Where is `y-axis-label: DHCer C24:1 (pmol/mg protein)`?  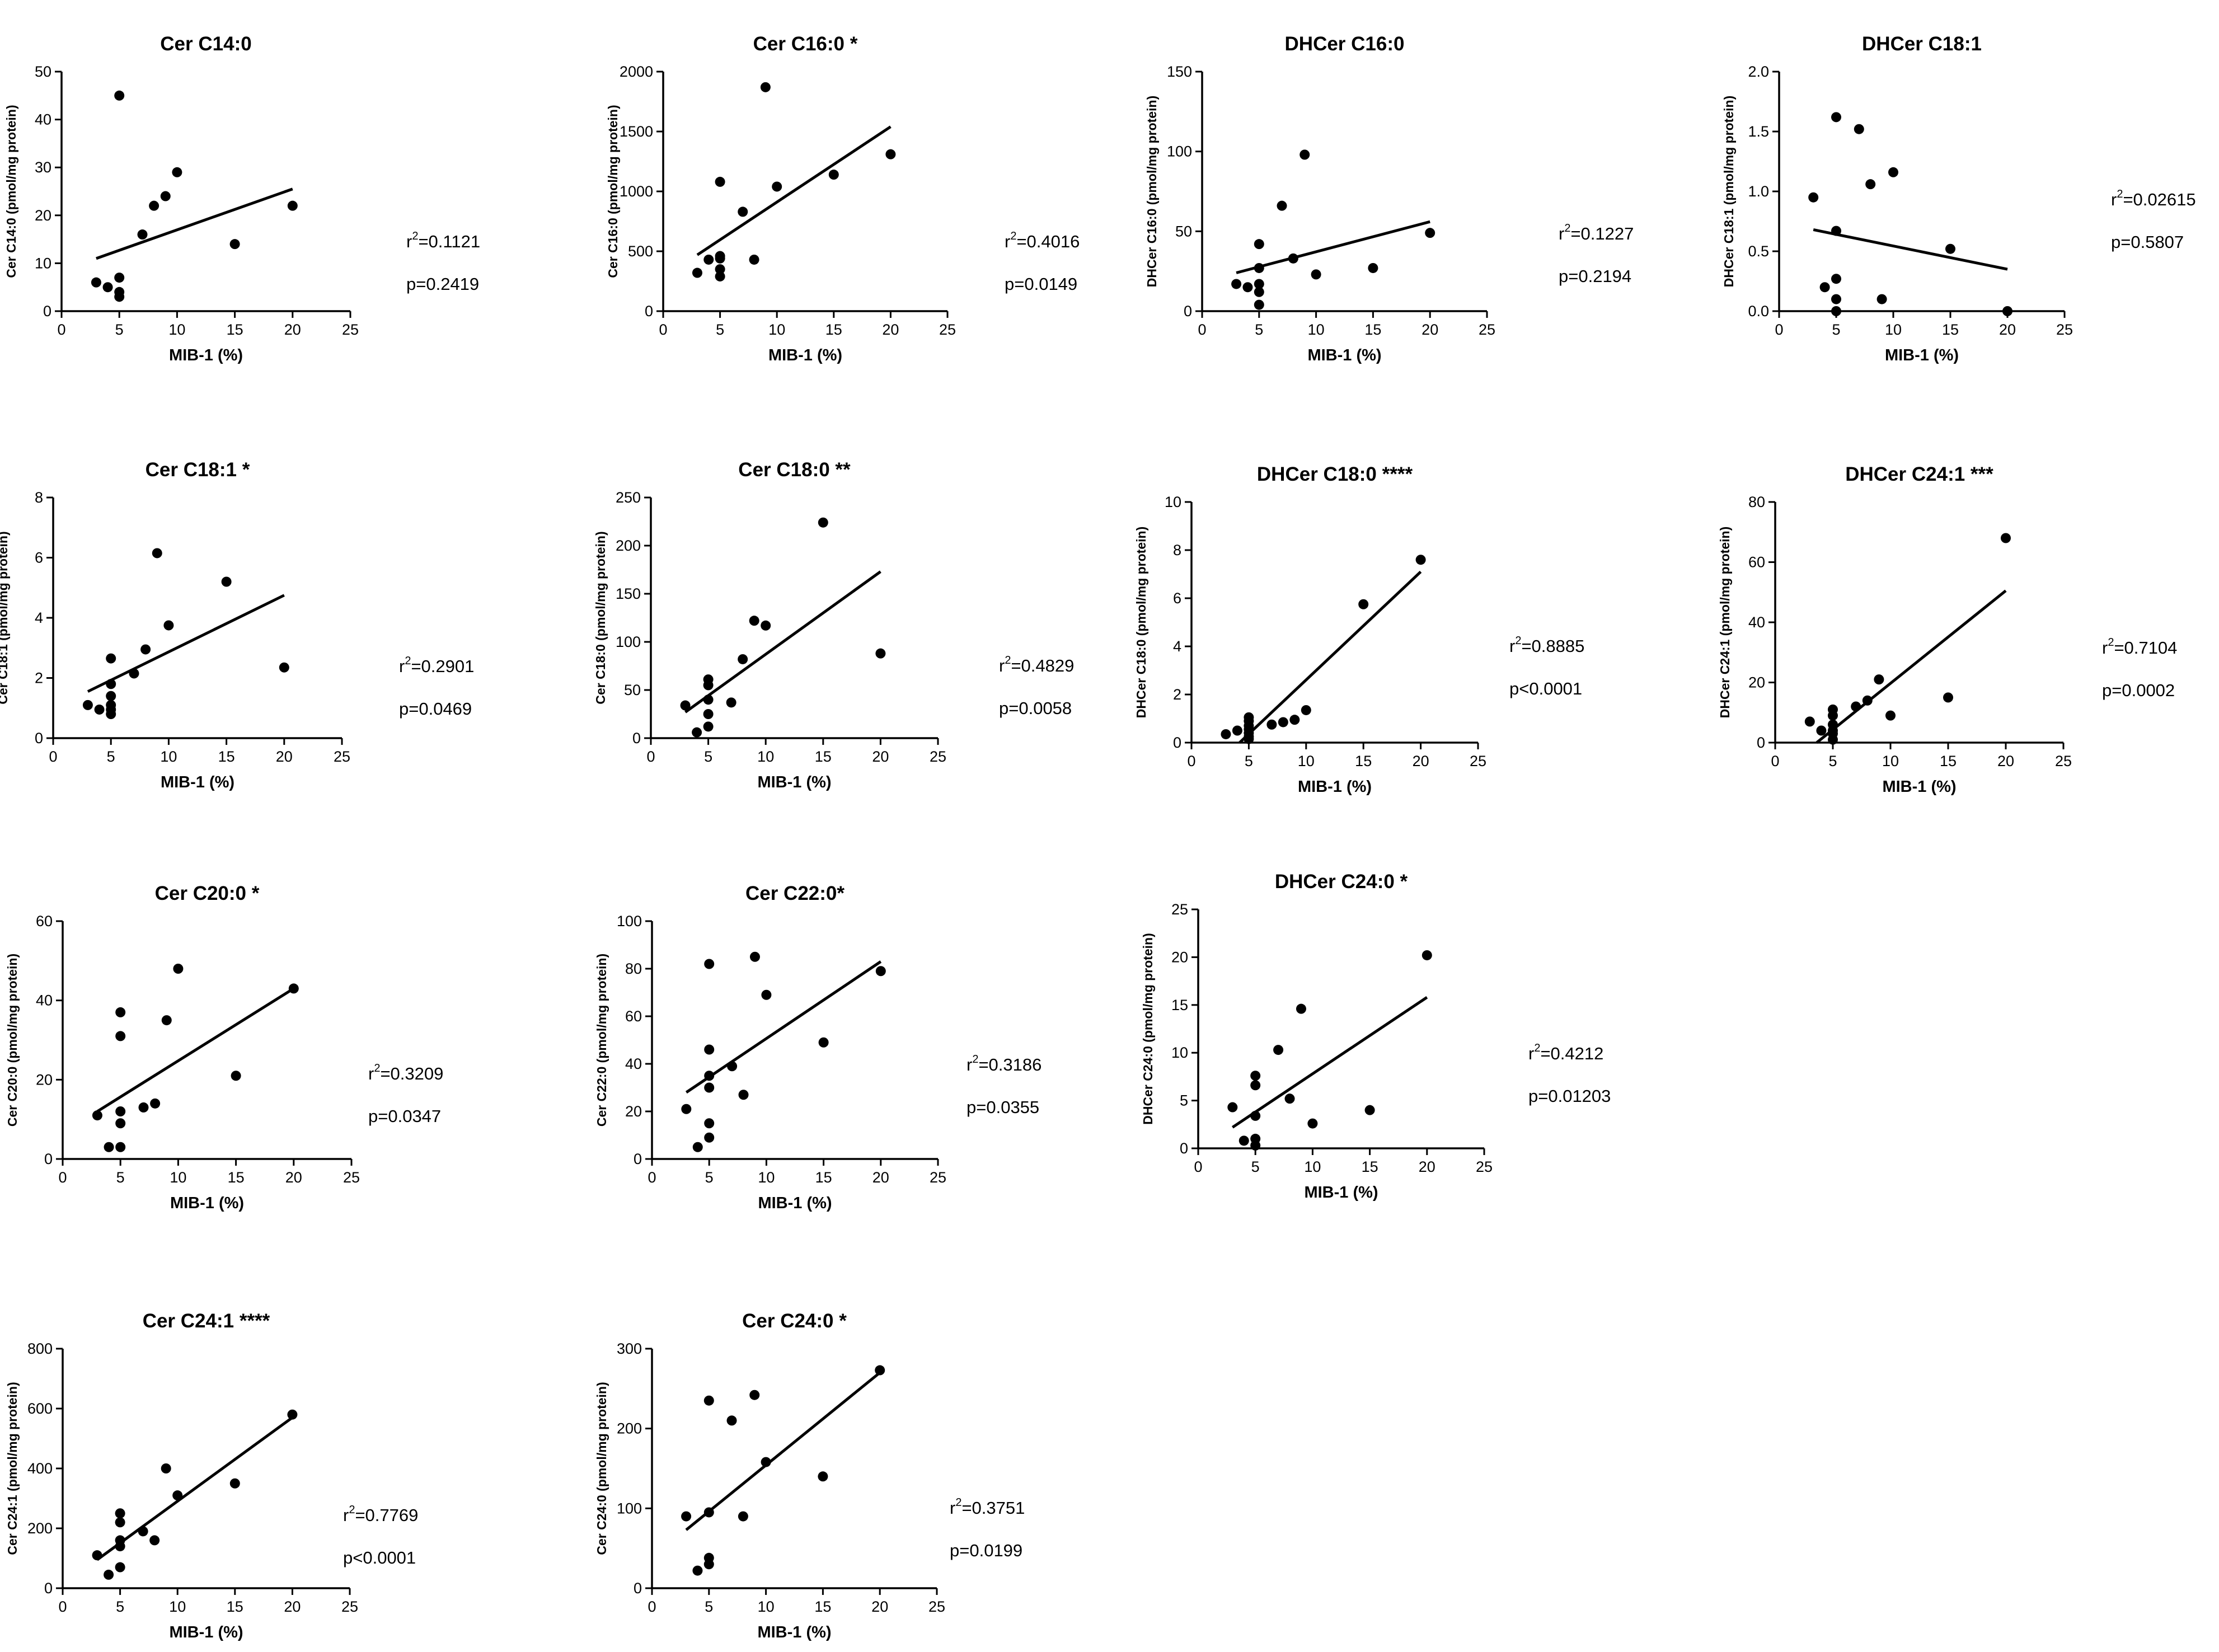 y-axis-label: DHCer C24:1 (pmol/mg protein) is located at coordinates (1725, 622).